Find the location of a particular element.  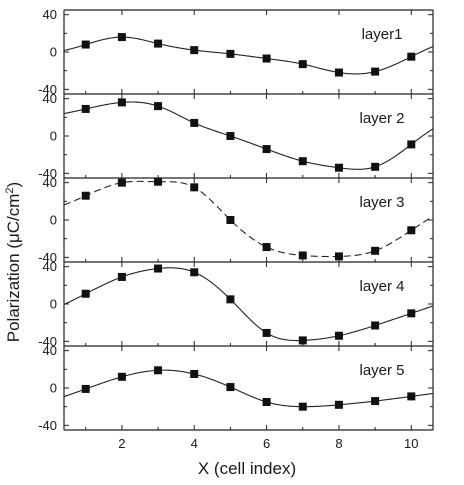

panel-label: layer 4 is located at coordinates (381, 286).